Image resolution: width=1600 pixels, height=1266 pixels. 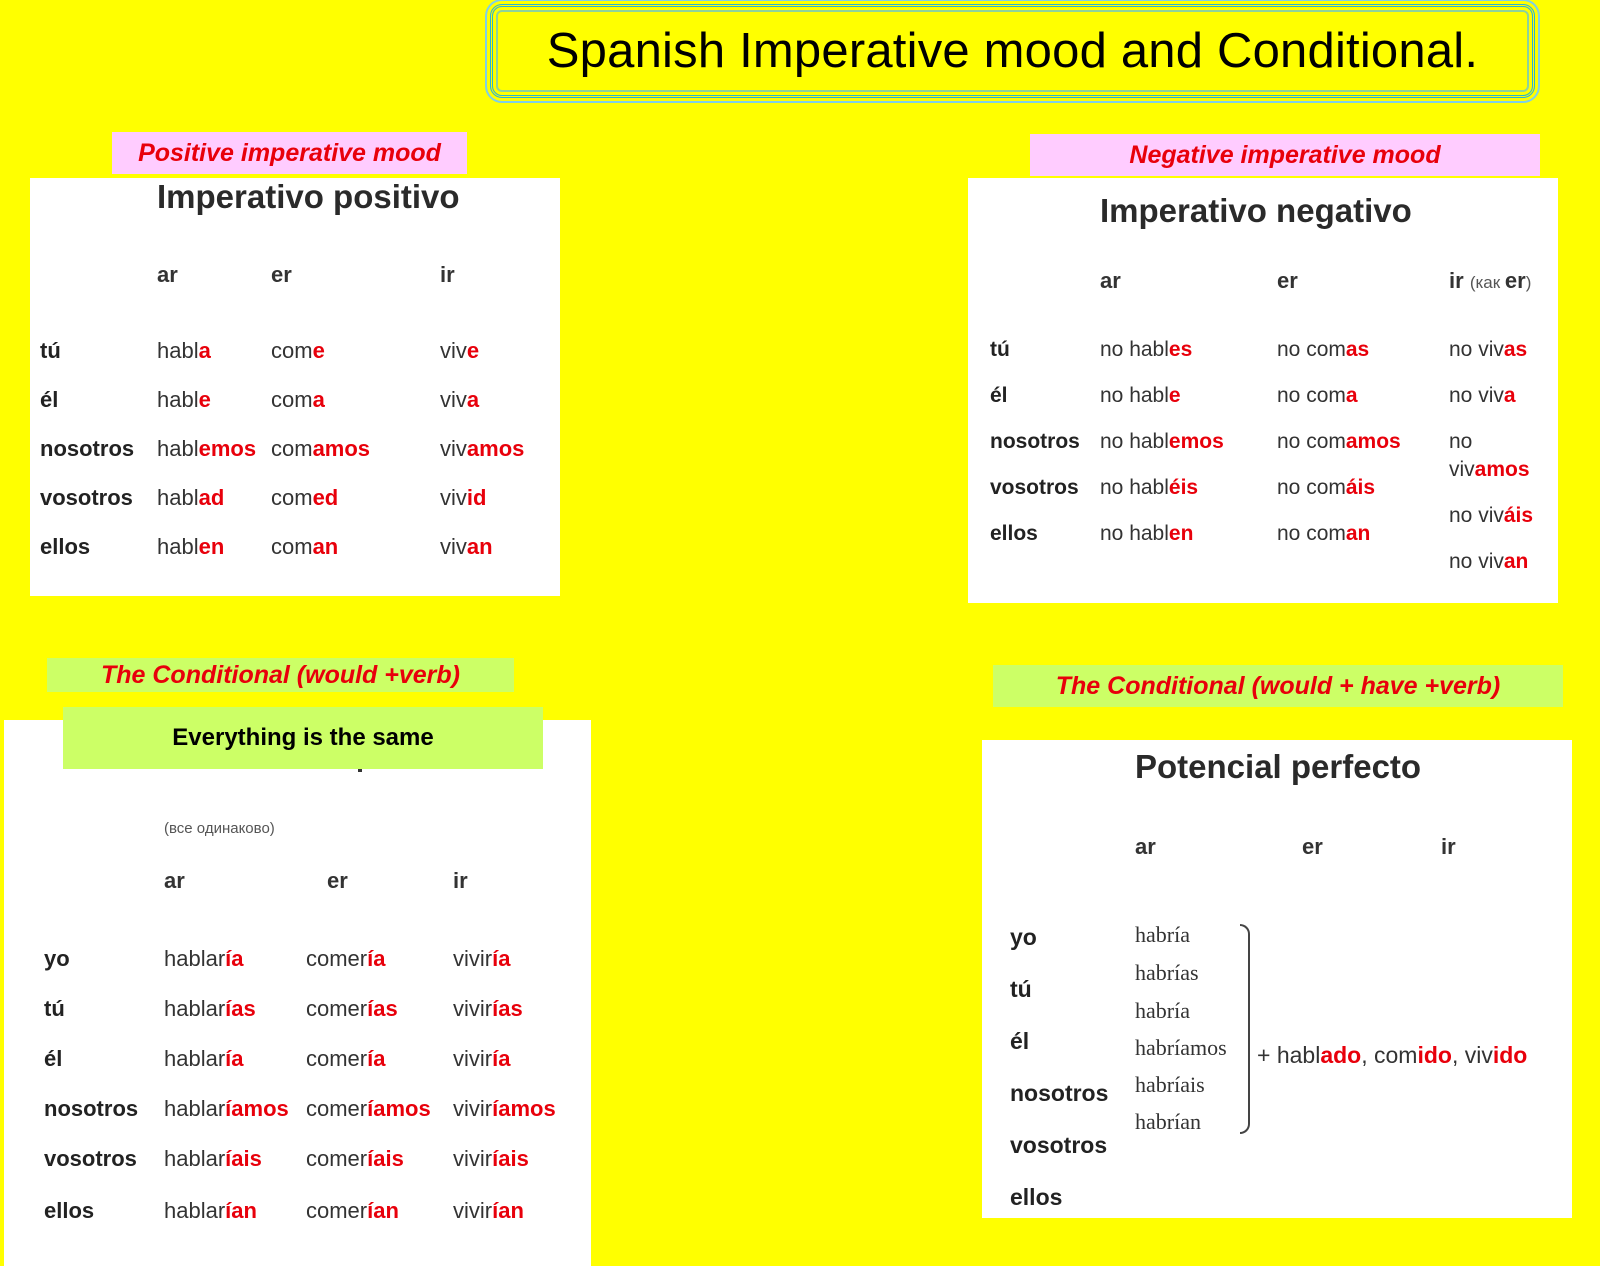 What do you see at coordinates (382, 1008) in the screenshot?
I see `verb-ending: ías` at bounding box center [382, 1008].